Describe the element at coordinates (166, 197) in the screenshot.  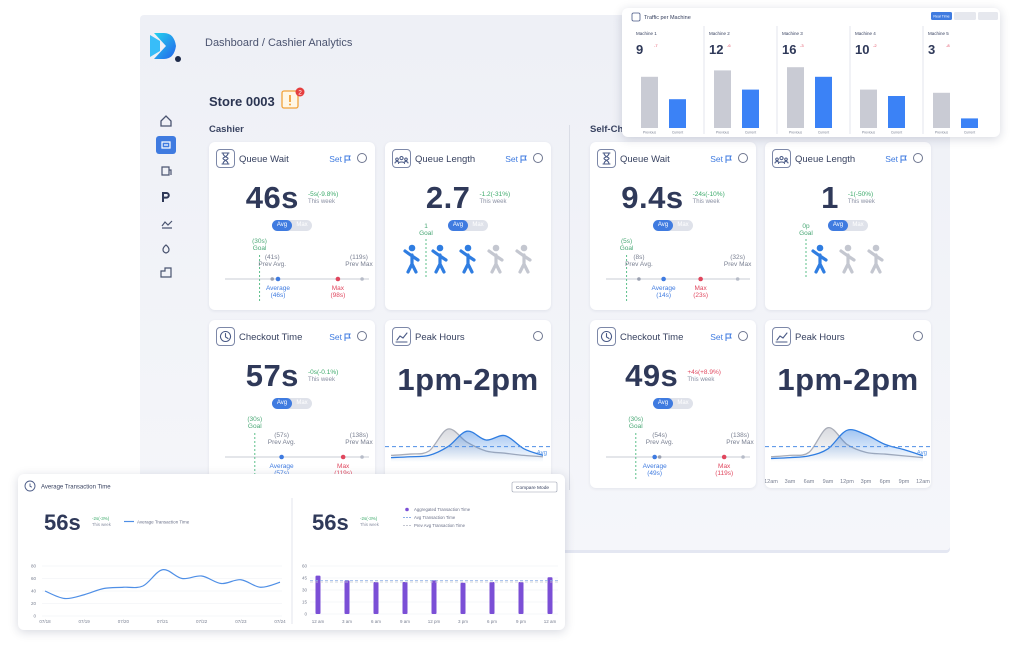
I see `parking-icon` at that location.